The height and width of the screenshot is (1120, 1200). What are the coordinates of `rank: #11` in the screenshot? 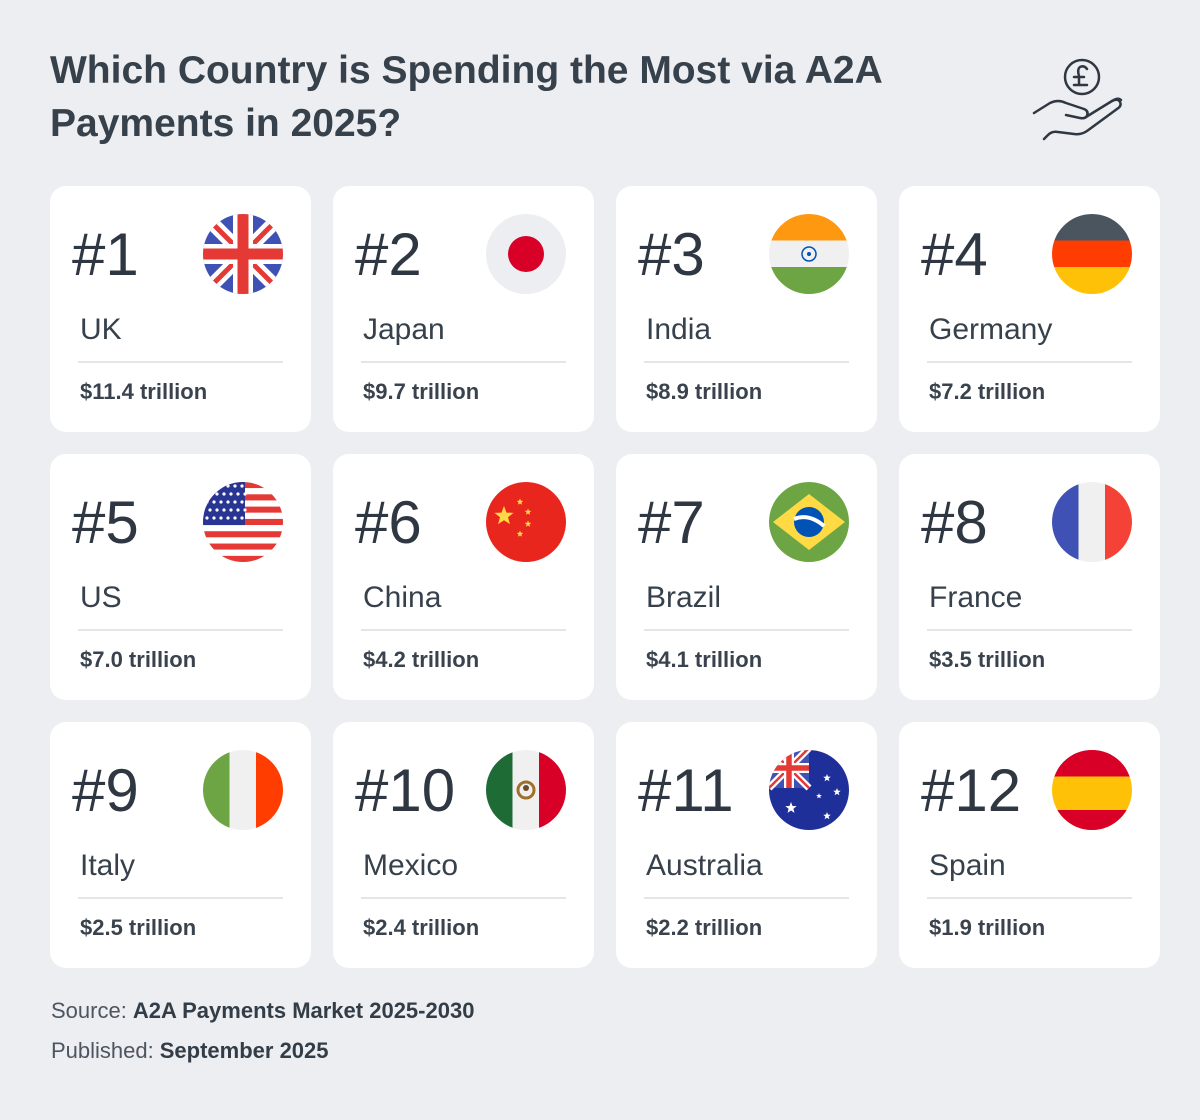 It's located at (686, 790).